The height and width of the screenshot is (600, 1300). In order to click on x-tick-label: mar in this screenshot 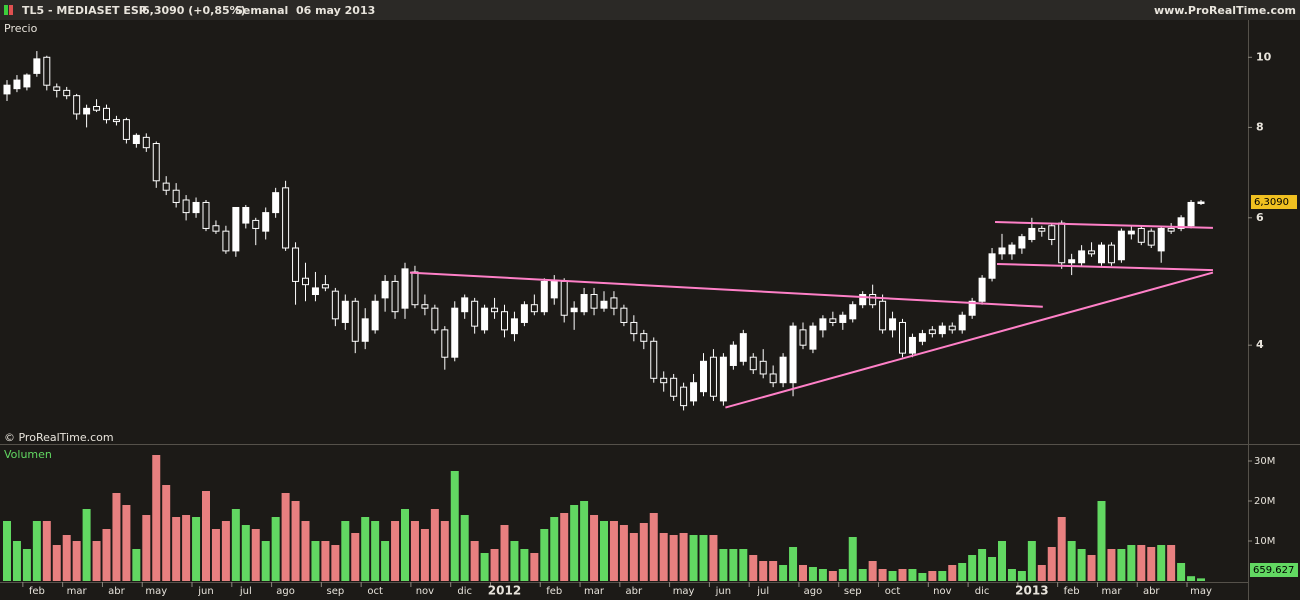, I will do `click(1111, 591)`.